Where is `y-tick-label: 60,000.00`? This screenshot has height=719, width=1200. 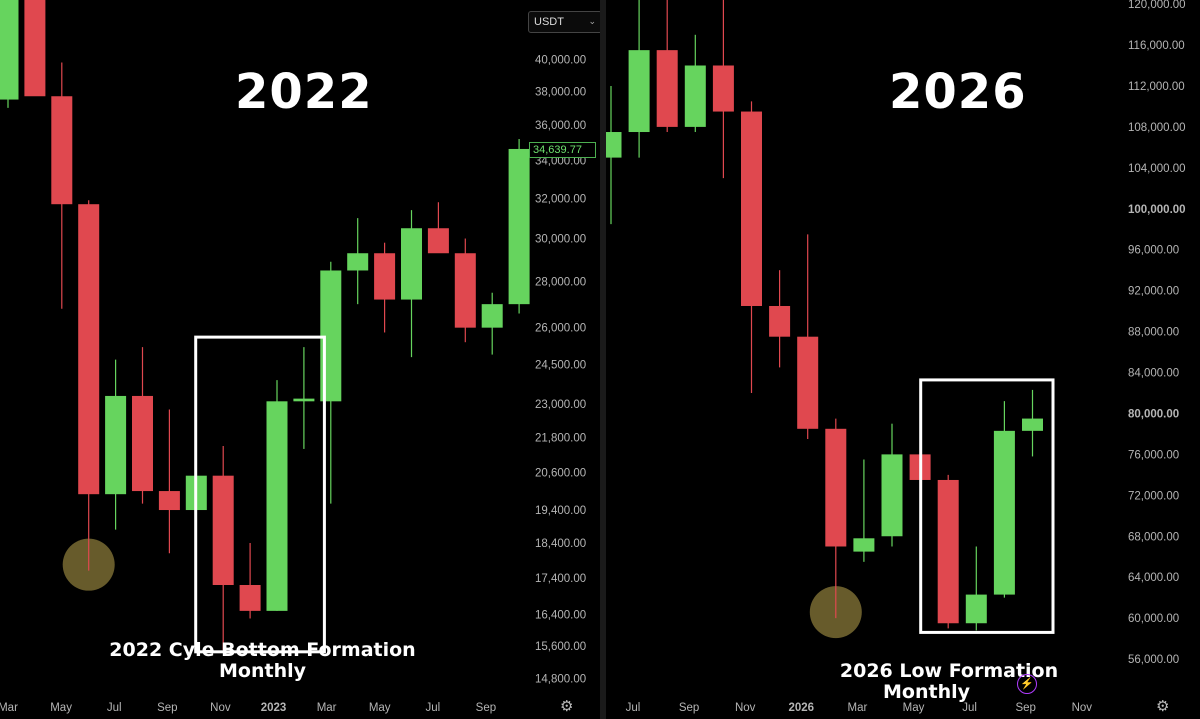 y-tick-label: 60,000.00 is located at coordinates (1153, 619).